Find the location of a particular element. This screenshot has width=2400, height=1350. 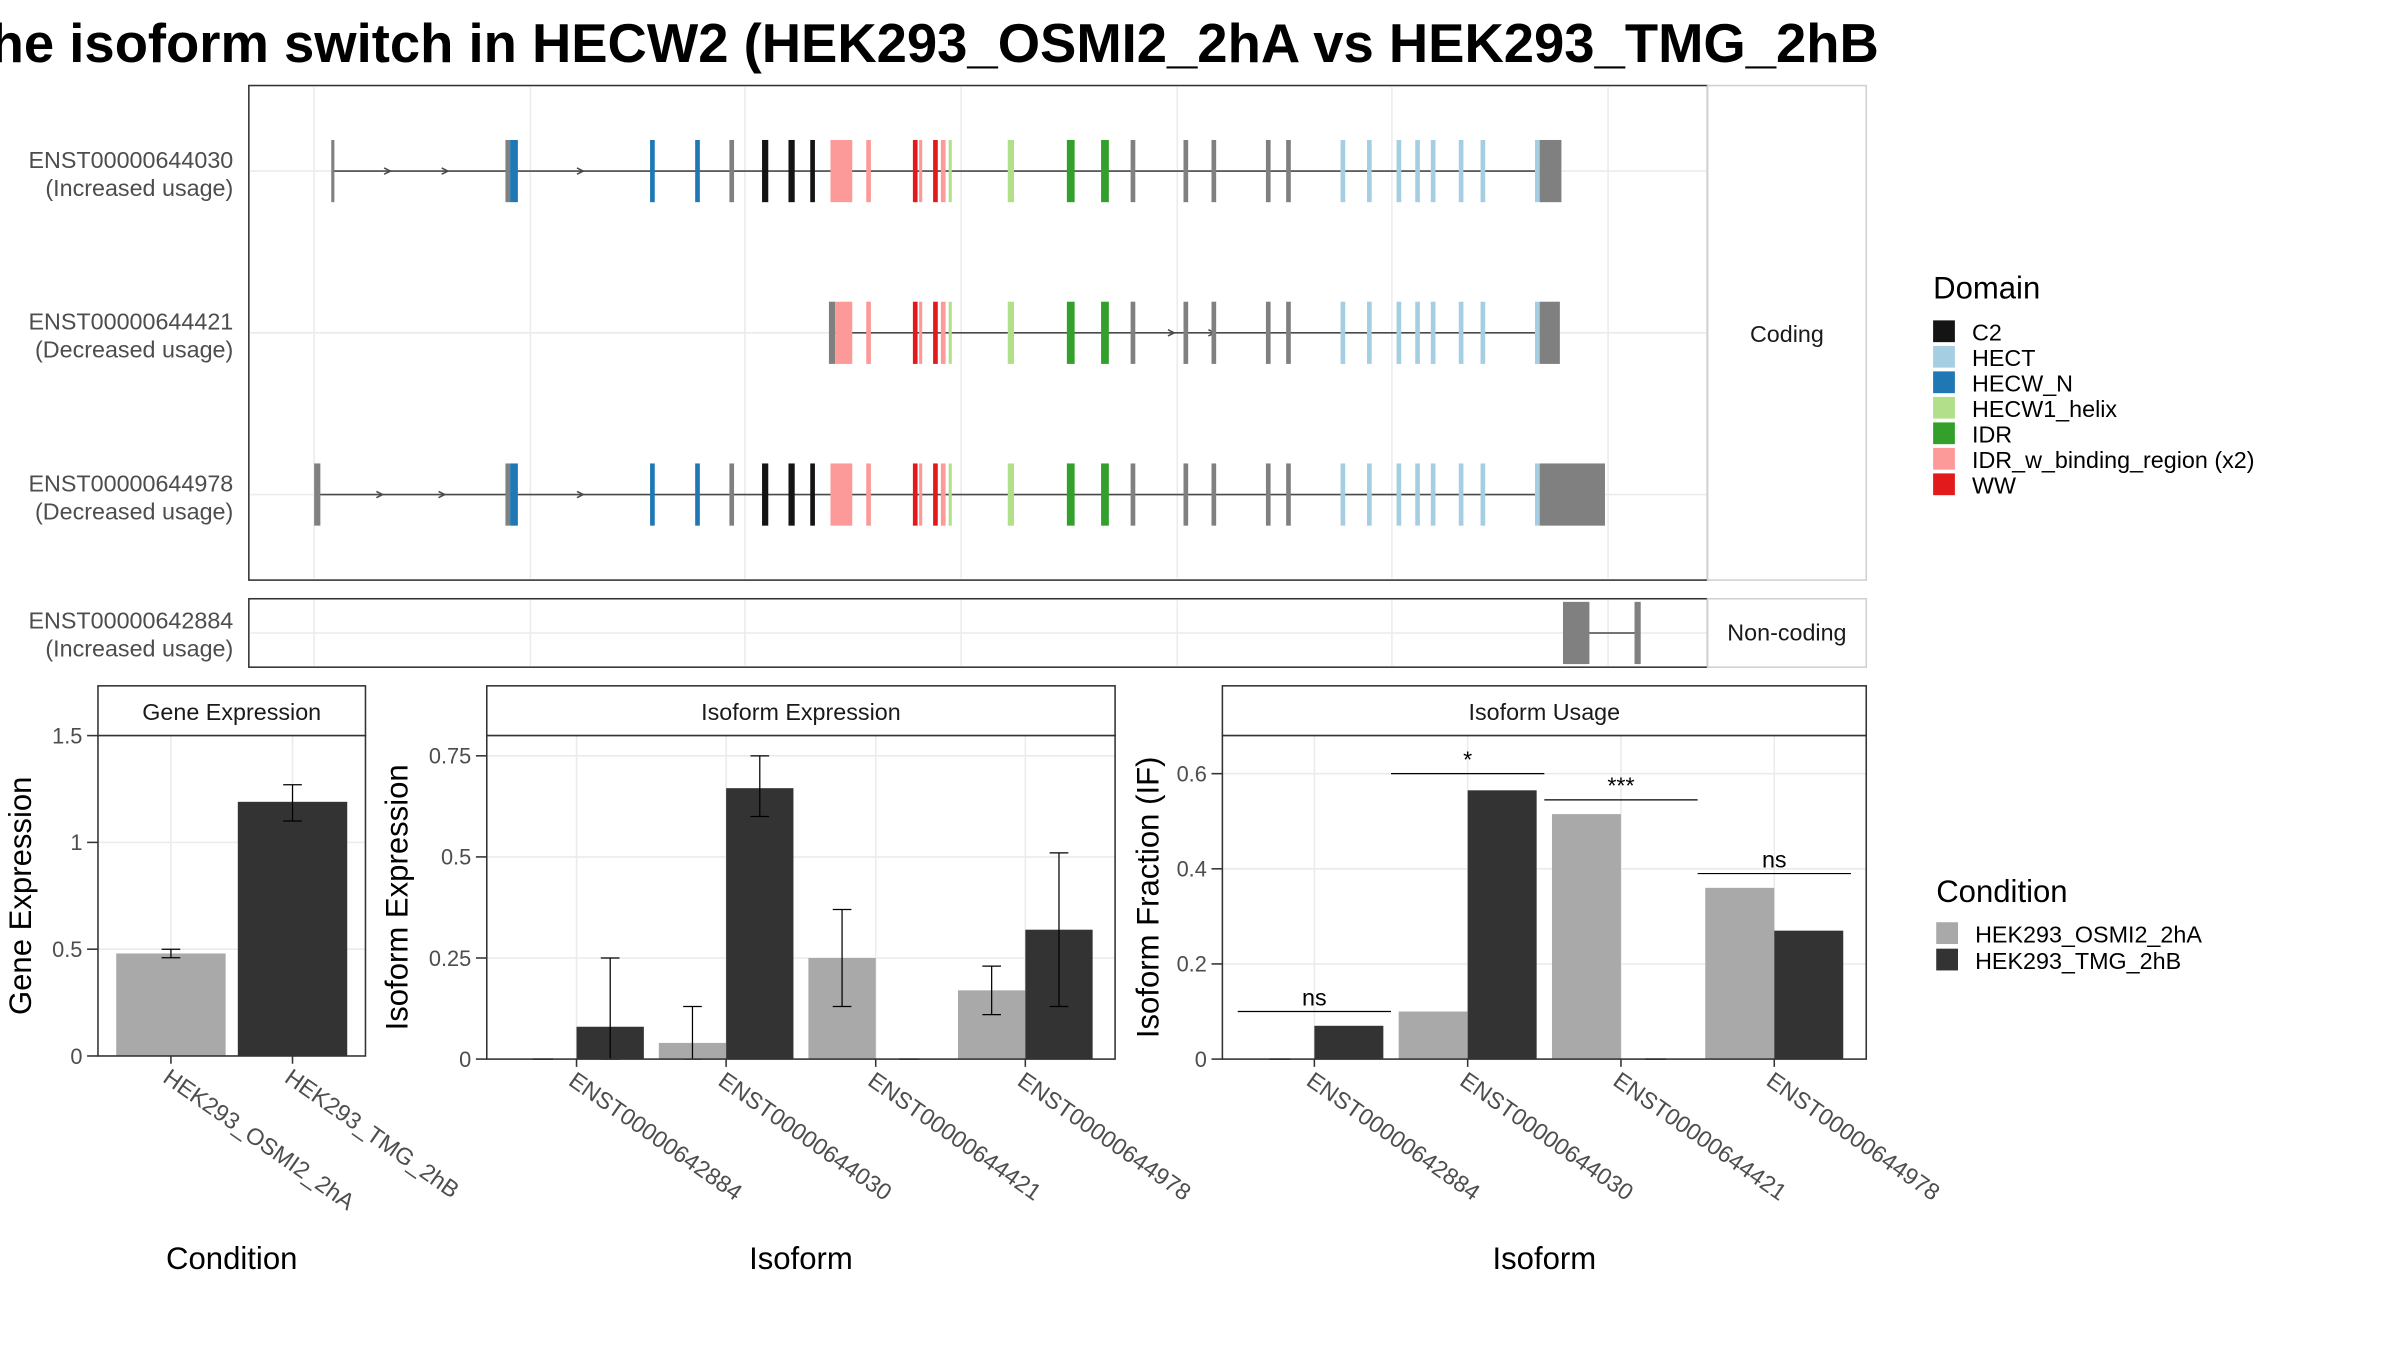

transcript-id-3: ENST00000642884 is located at coordinates (130, 620).